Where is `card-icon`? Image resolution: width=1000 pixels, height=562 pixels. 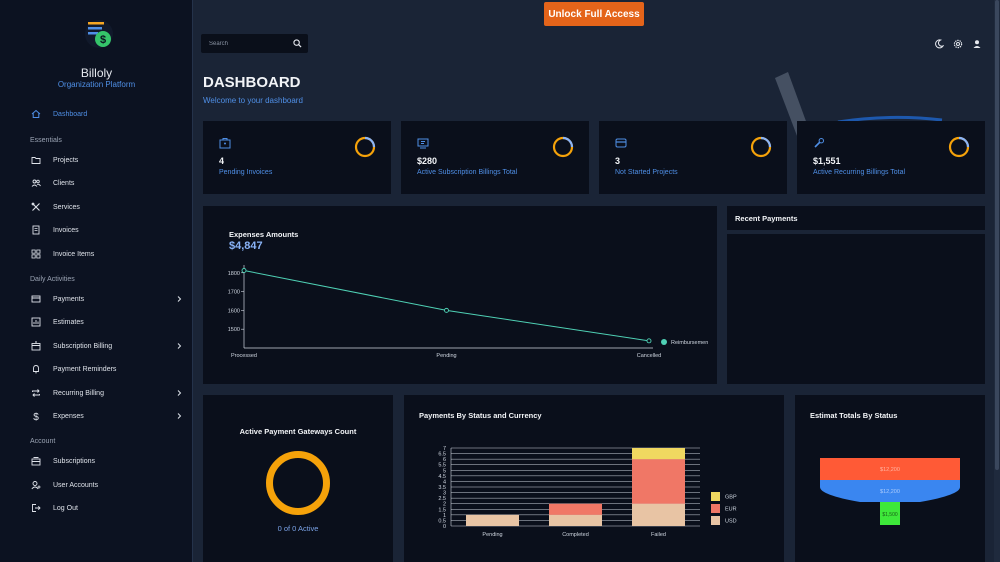
card-icon is located at coordinates (36, 299).